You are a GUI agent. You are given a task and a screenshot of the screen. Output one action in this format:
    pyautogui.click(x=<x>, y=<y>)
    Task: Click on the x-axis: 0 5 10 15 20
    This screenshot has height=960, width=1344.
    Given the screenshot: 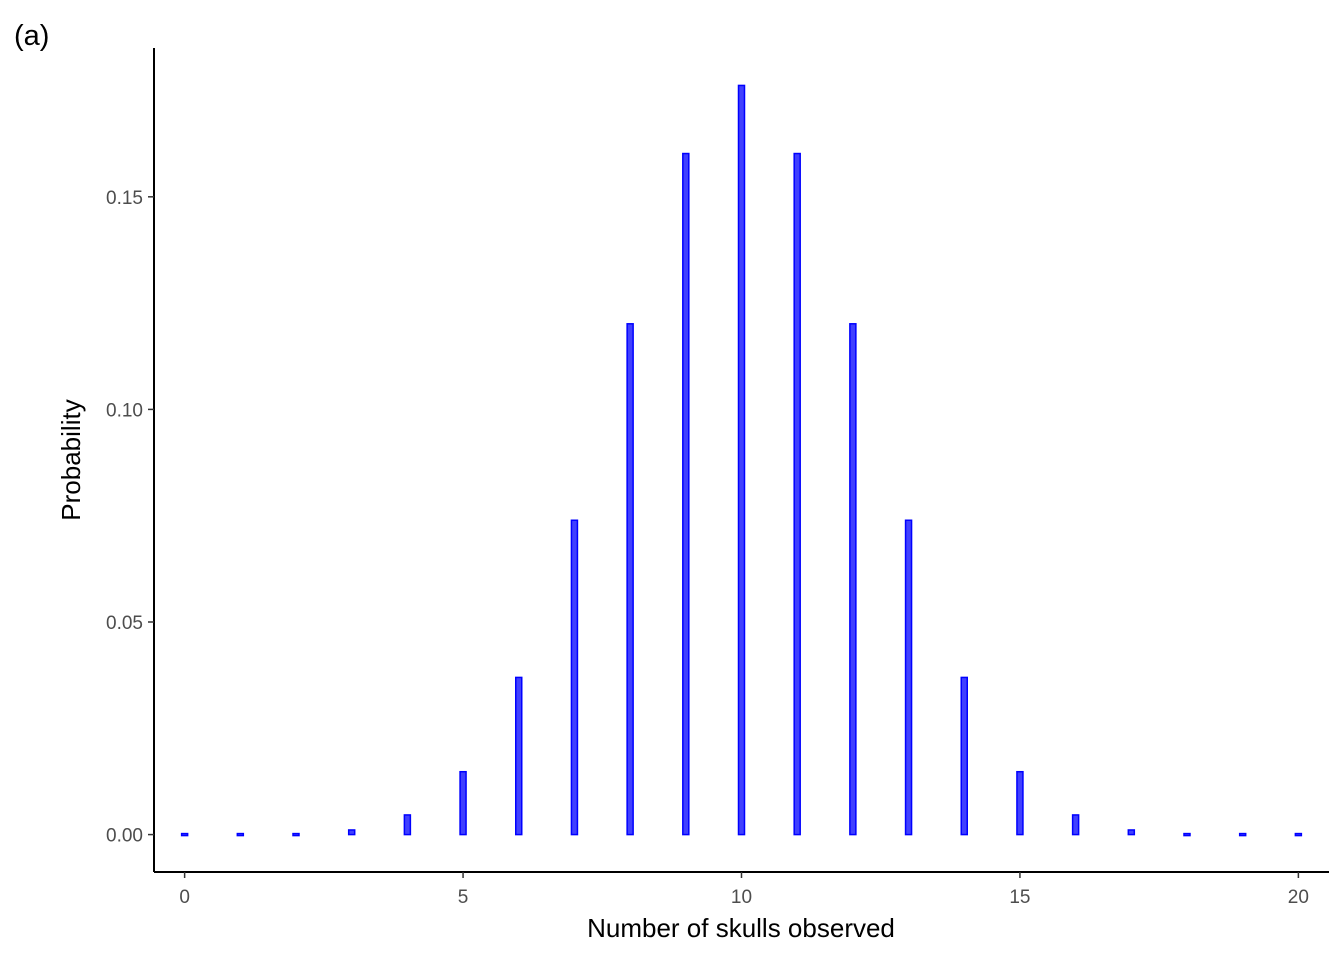 What is the action you would take?
    pyautogui.click(x=741, y=889)
    